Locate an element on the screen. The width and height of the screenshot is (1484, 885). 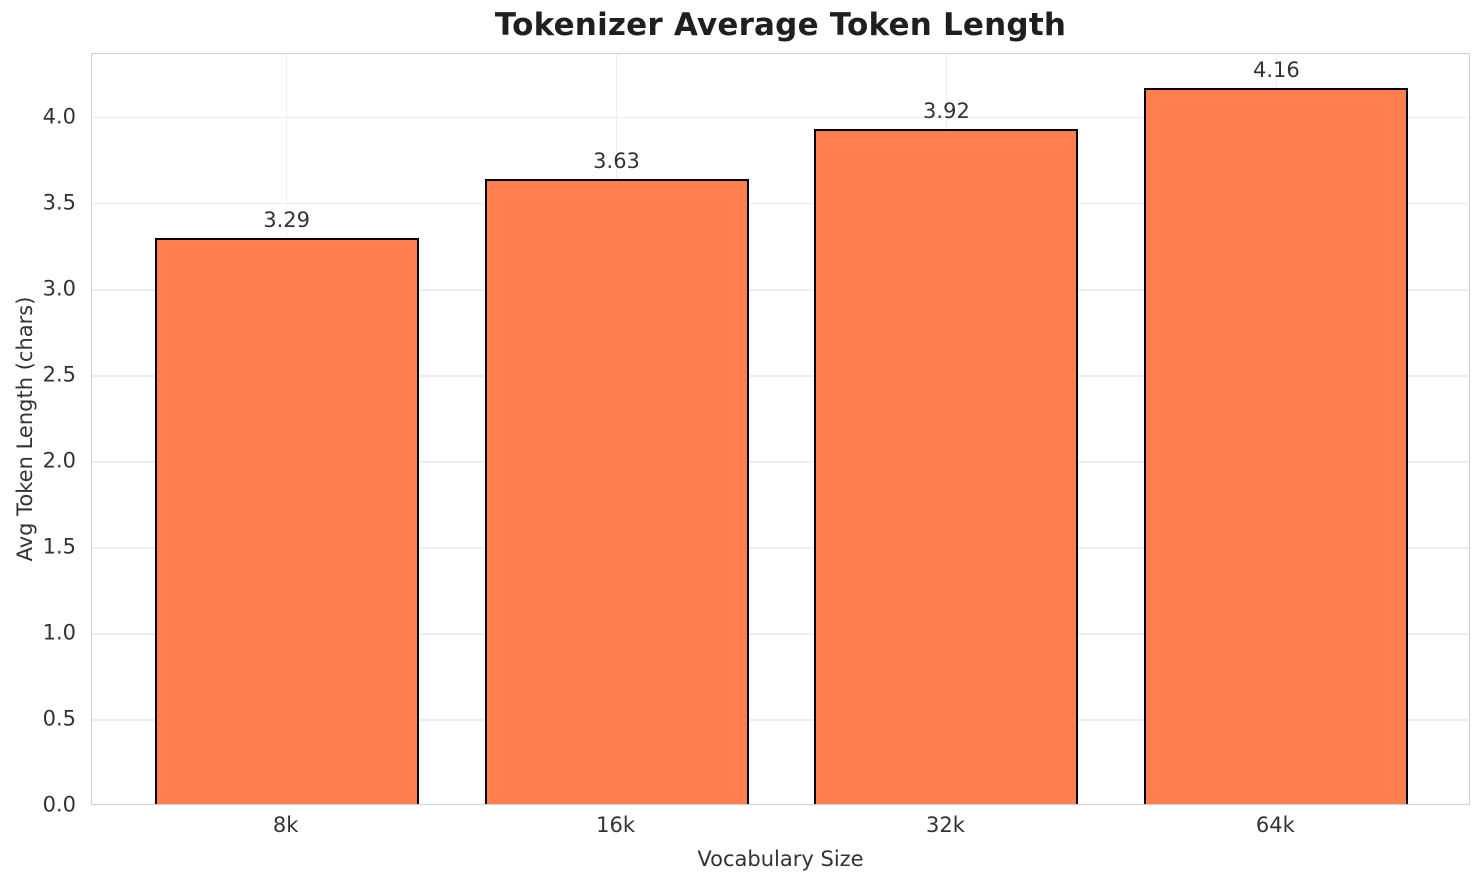
y-tick-label: 1.0 is located at coordinates (59, 632).